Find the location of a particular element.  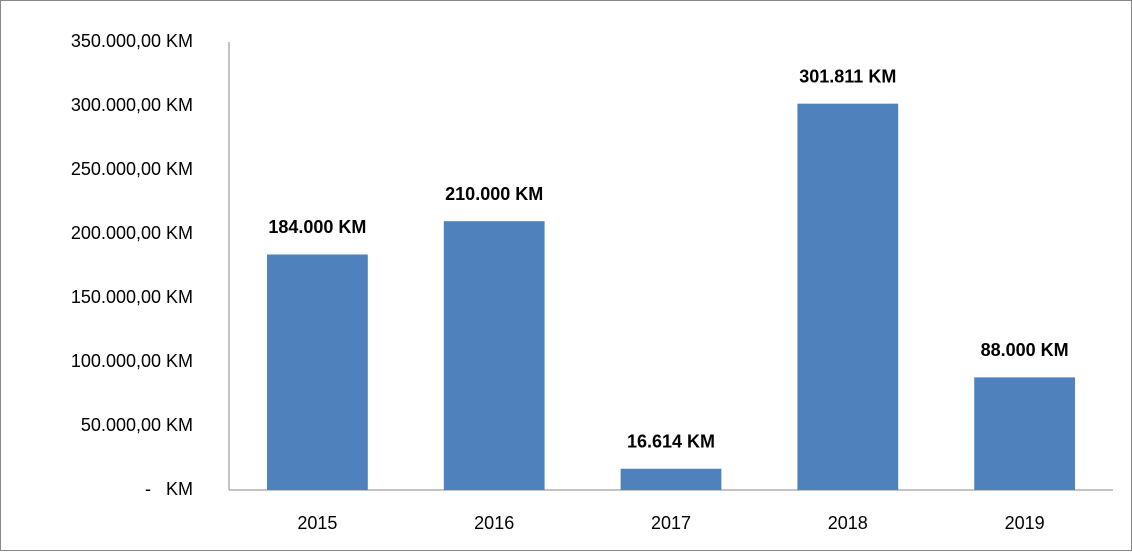

x-tick-label: 2016 is located at coordinates (494, 523).